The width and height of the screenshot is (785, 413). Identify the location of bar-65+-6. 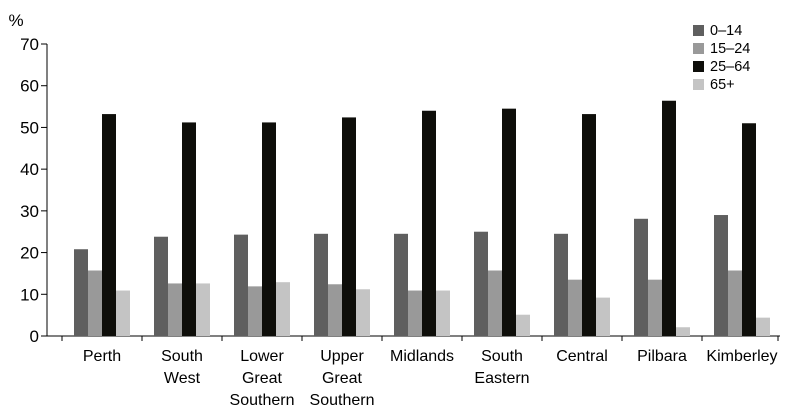
(603, 316).